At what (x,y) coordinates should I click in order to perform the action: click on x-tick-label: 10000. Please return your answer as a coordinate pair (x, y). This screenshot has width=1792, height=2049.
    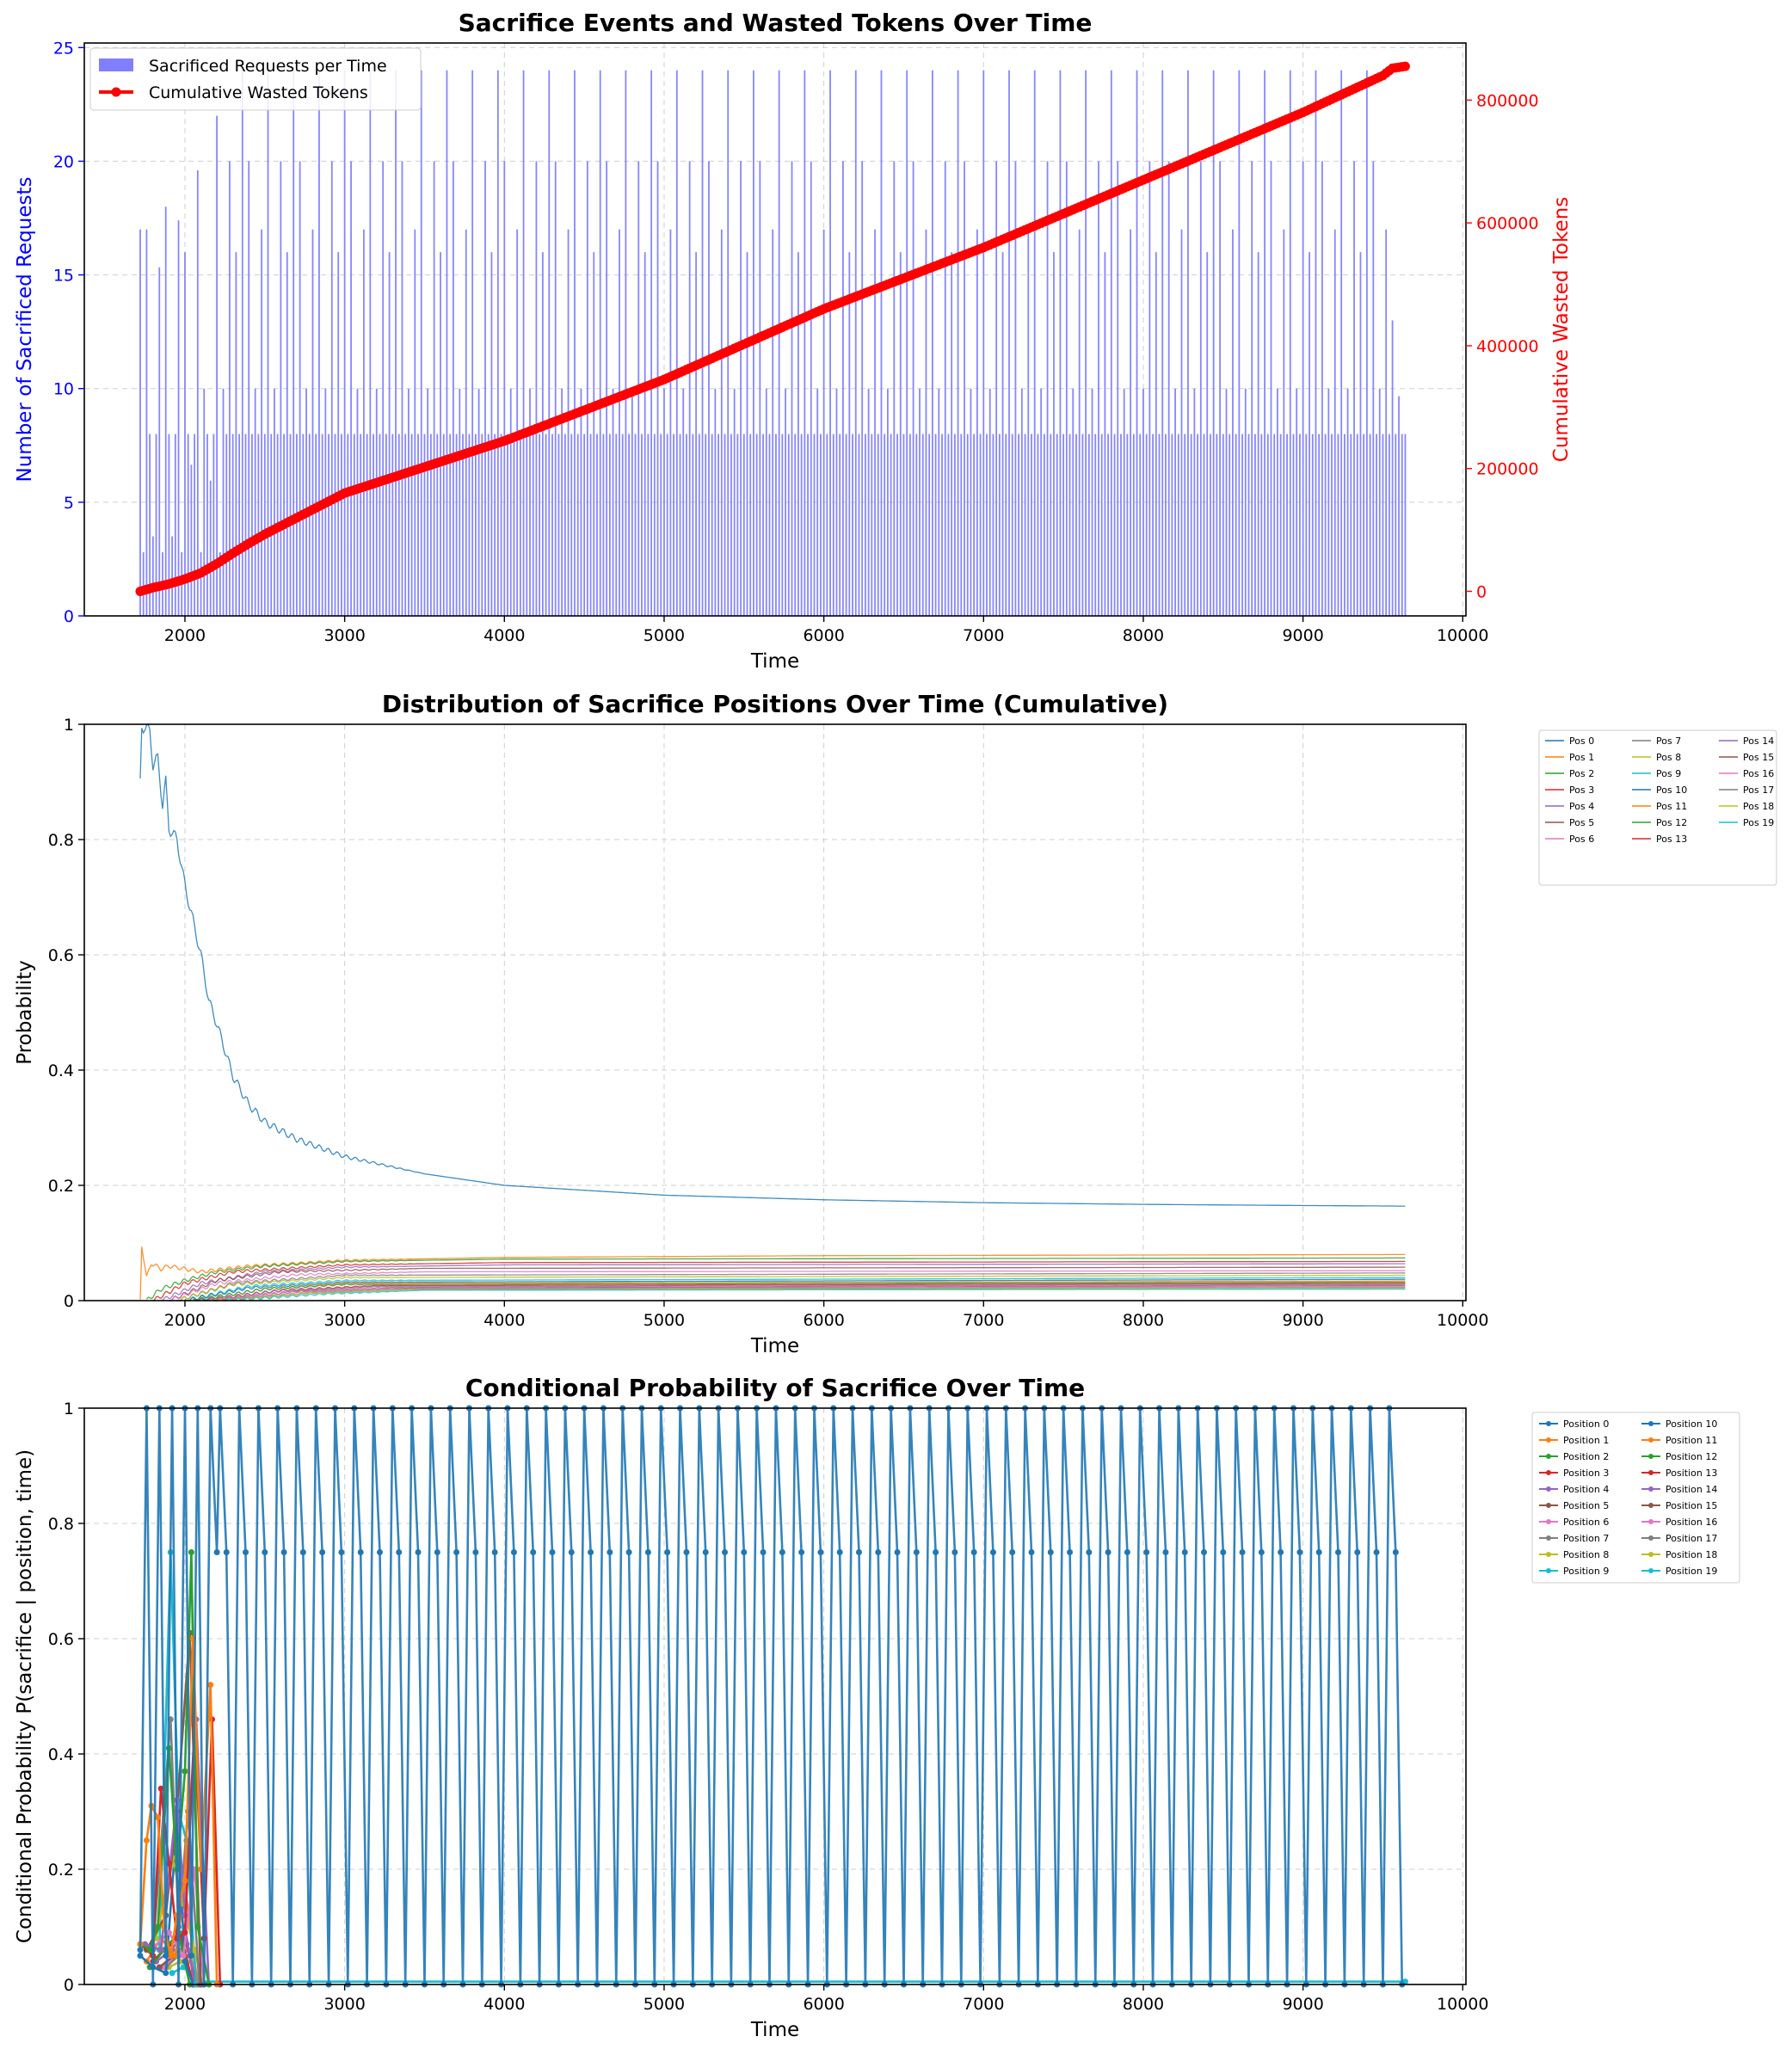
    Looking at the image, I should click on (1462, 1321).